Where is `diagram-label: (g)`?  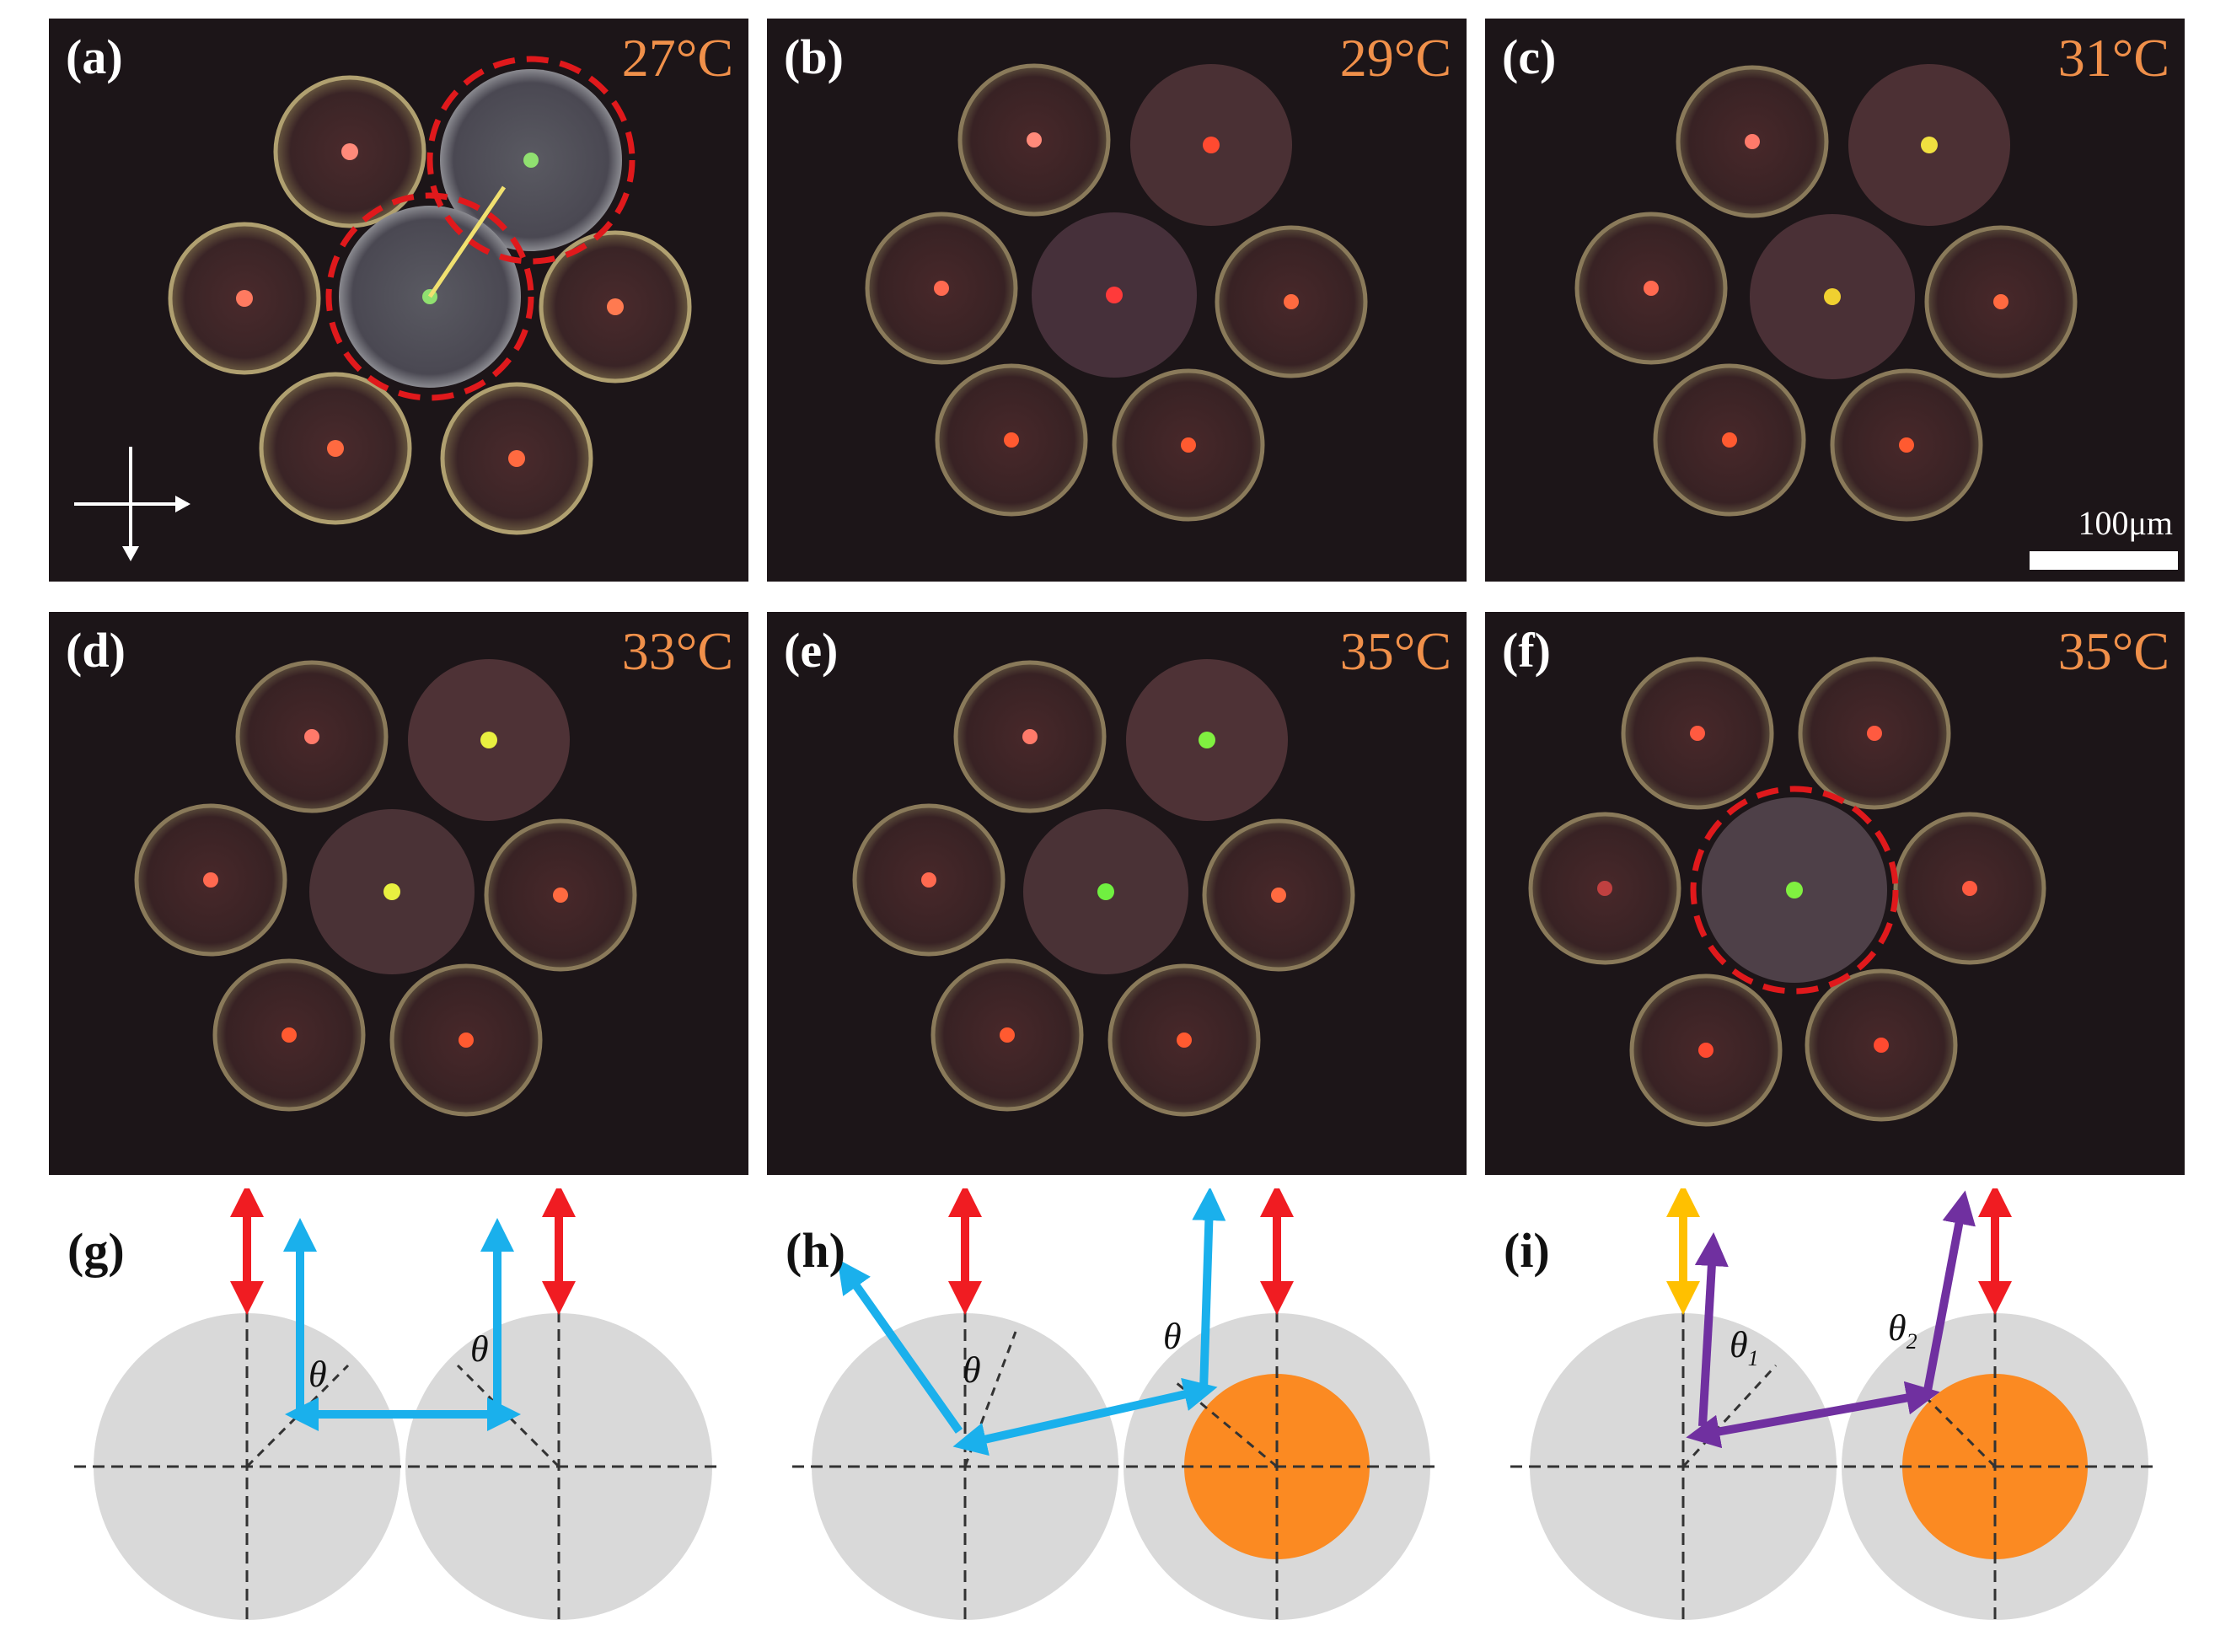
diagram-label: (g) is located at coordinates (96, 1250).